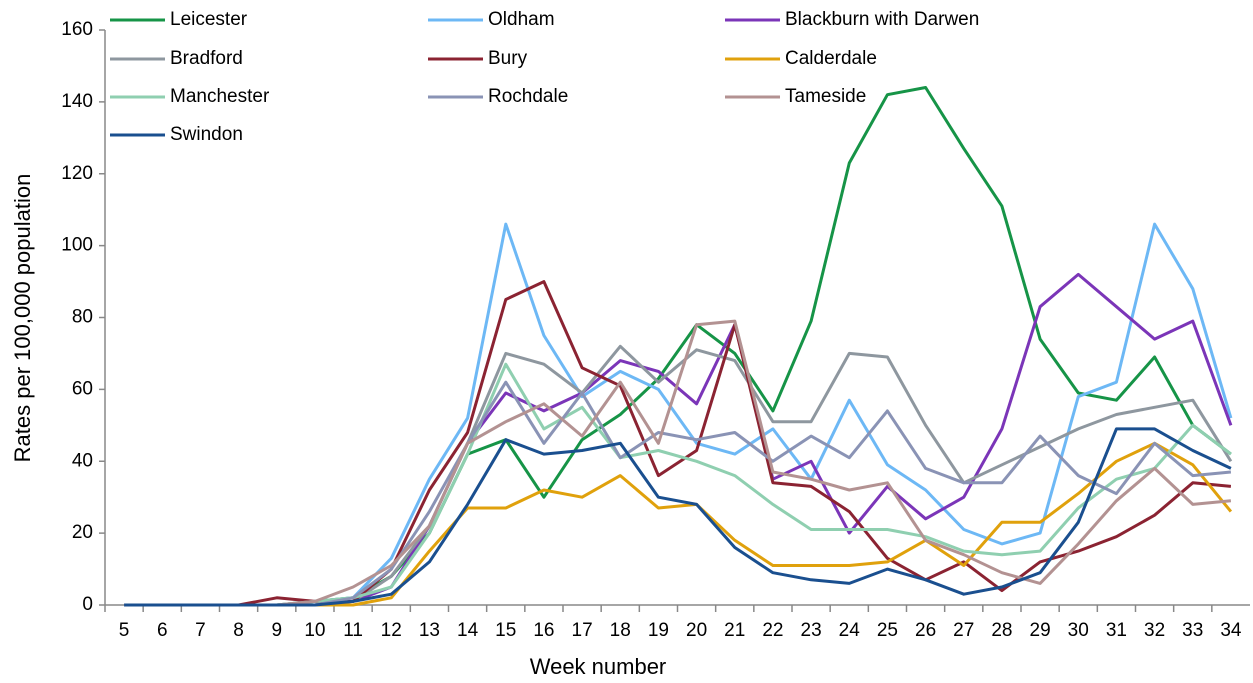  I want to click on x-tick-label: 17, so click(582, 630).